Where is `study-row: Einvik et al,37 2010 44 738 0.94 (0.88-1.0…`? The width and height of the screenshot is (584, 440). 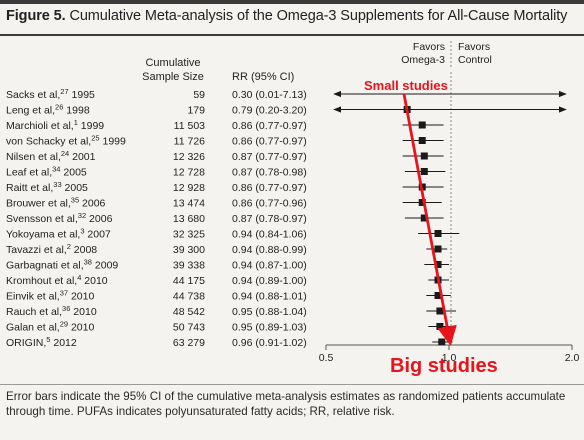 study-row: Einvik et al,37 2010 44 738 0.94 (0.88-1.0… is located at coordinates (228, 296).